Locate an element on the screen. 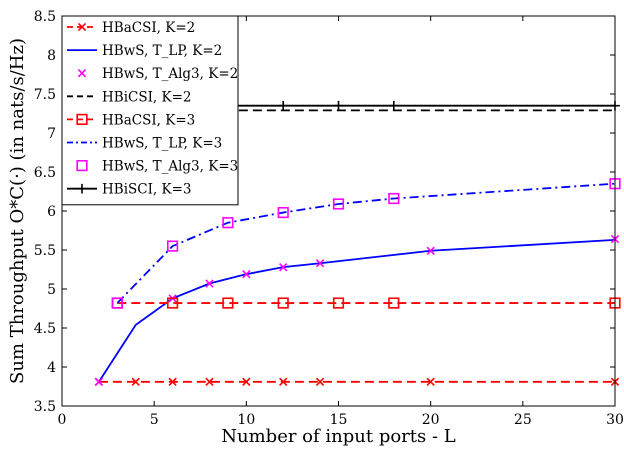 This screenshot has height=449, width=624. legend-entry-3: HBiCSI, K=2 is located at coordinates (129, 97).